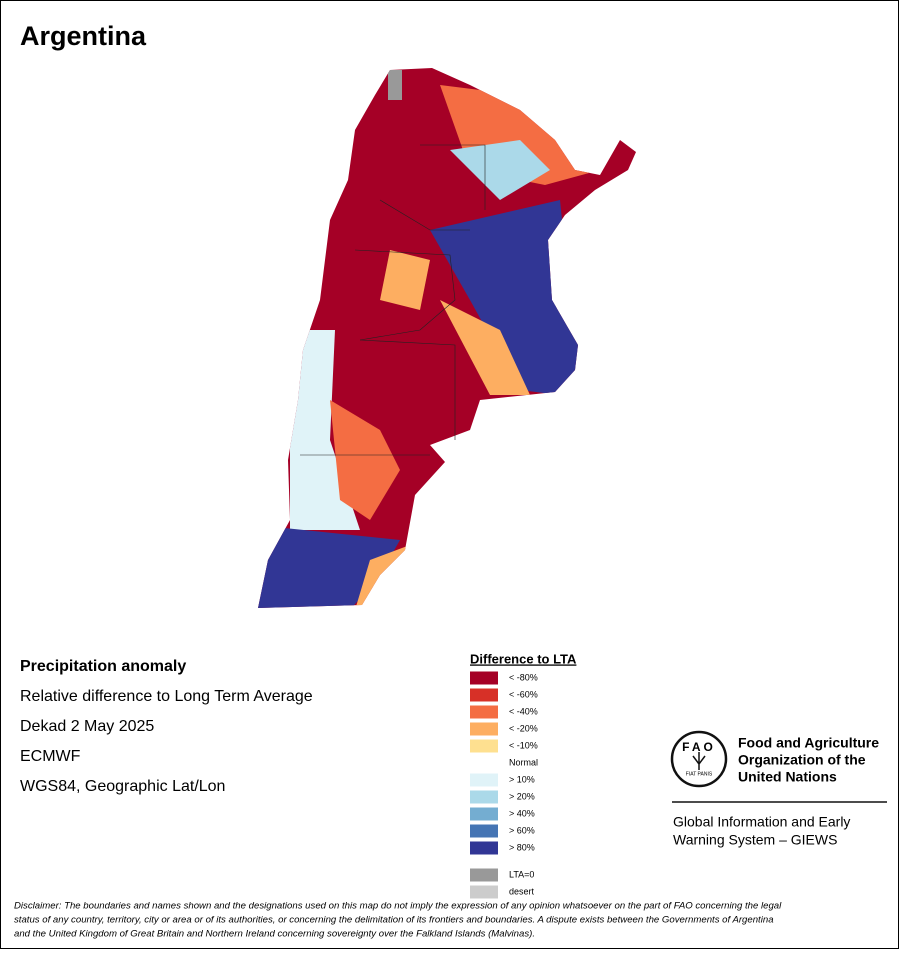 Image resolution: width=900 pixels, height=955 pixels. I want to click on legend-label: Normal, so click(523, 762).